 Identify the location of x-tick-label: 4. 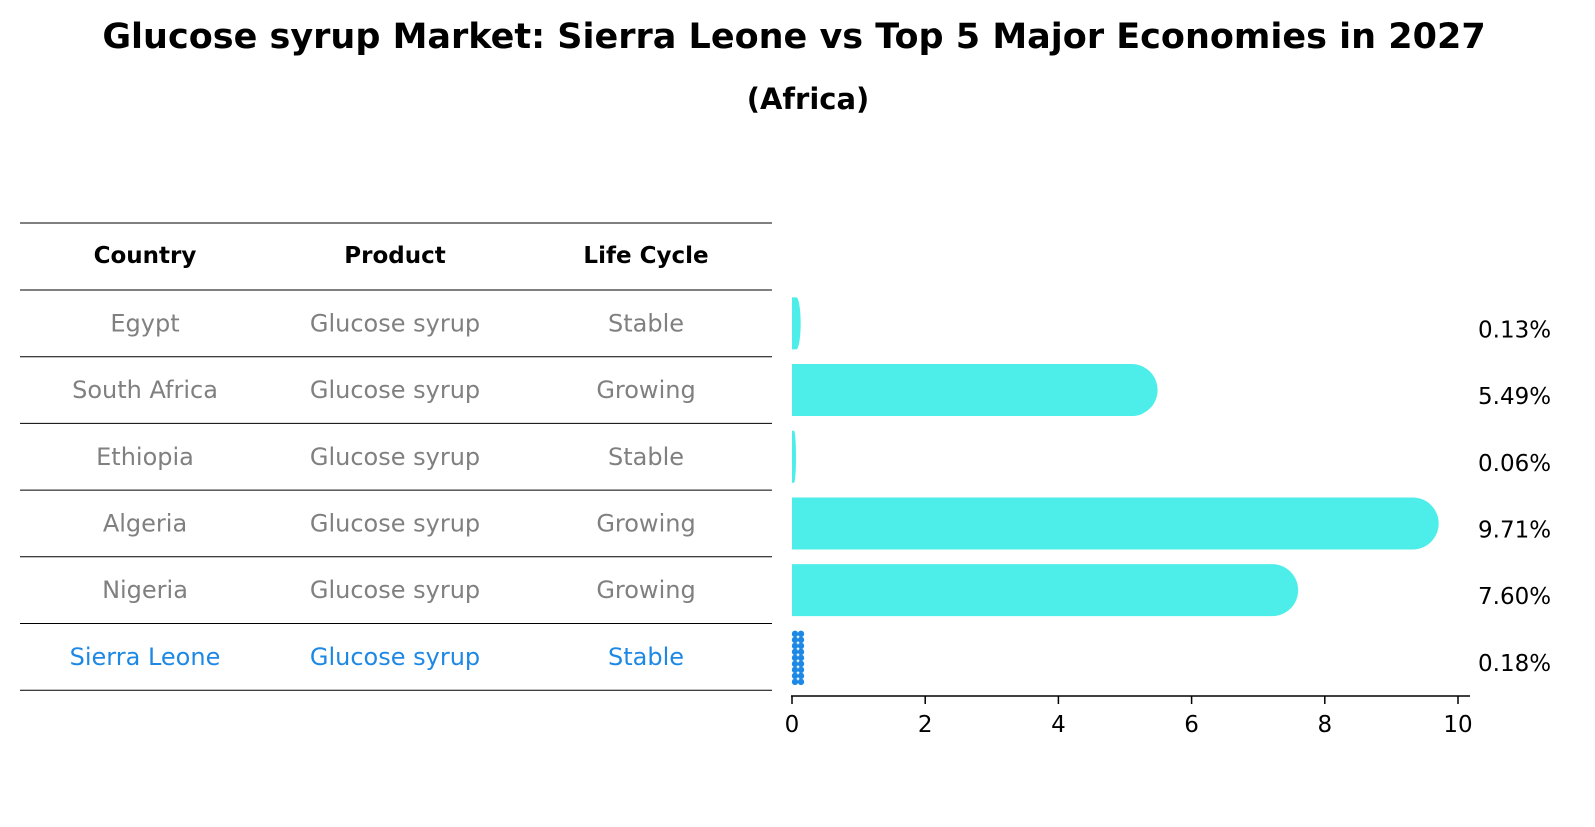
(1058, 725).